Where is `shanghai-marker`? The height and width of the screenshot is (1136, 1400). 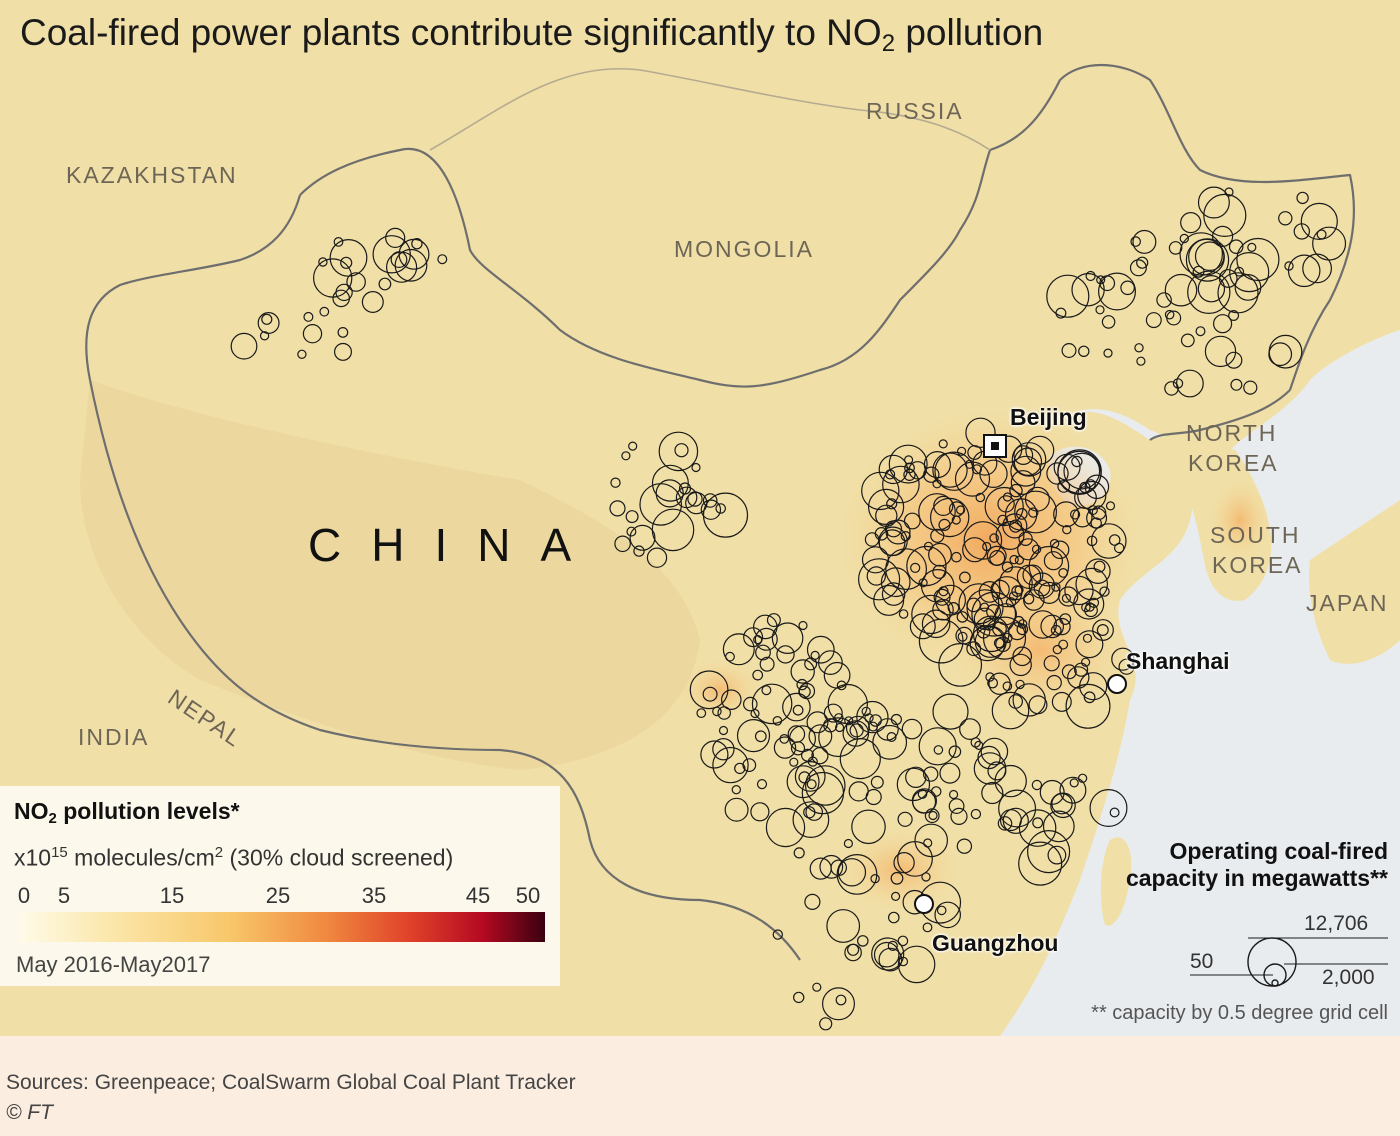 shanghai-marker is located at coordinates (1117, 684).